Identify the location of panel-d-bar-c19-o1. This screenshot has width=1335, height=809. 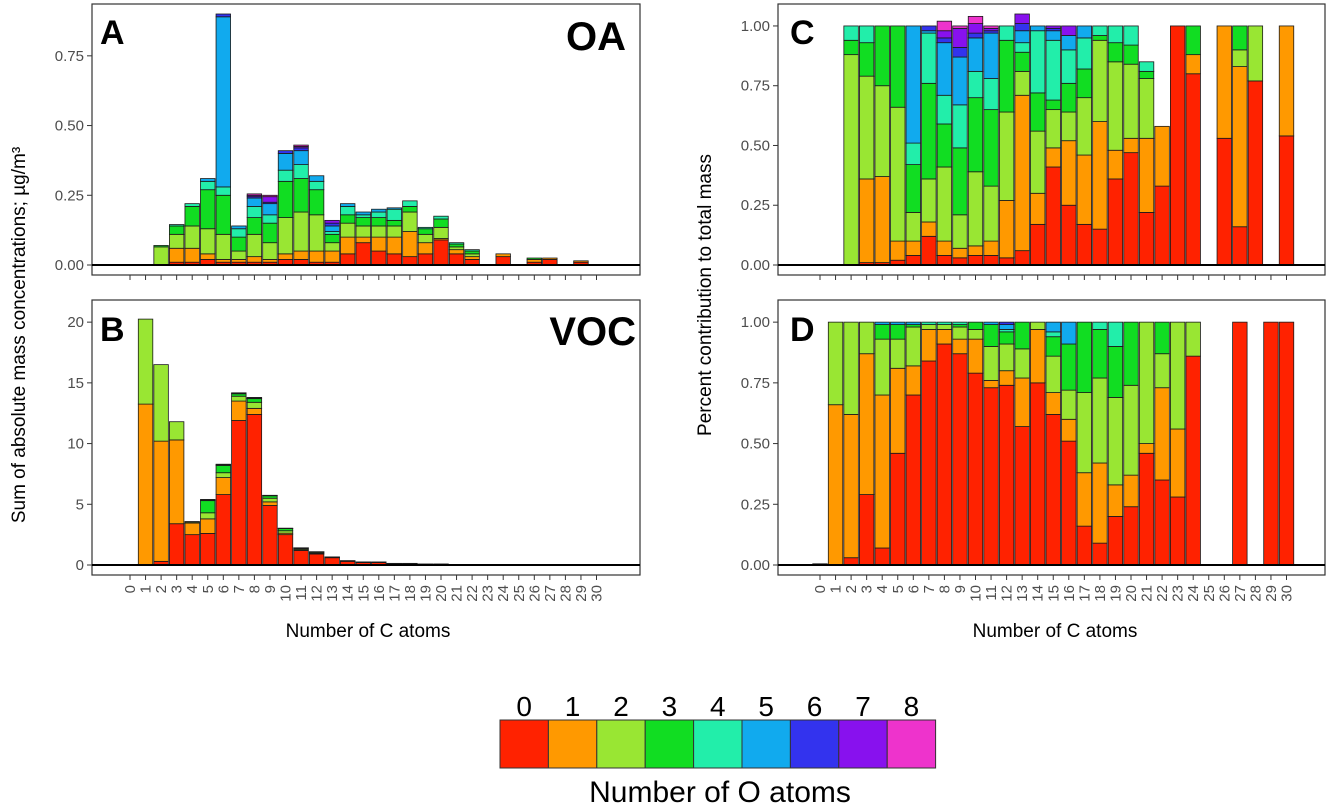
(1115, 500).